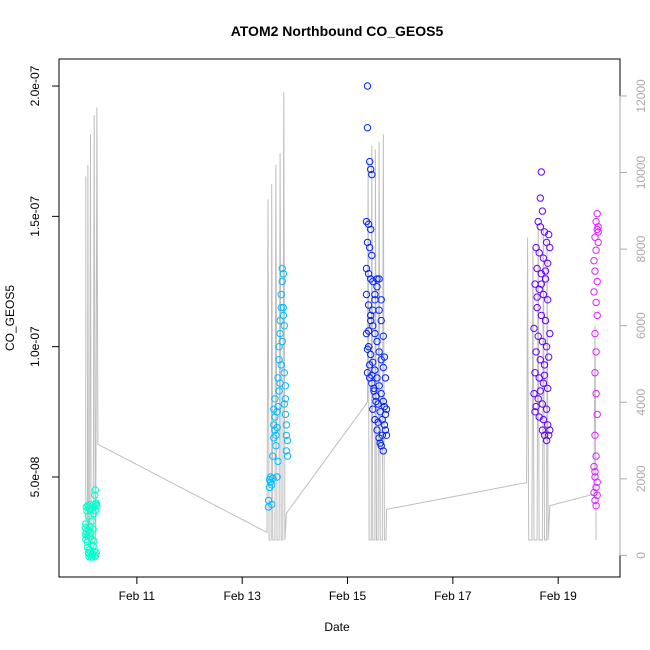 The image size is (650, 650). I want to click on x-axis-label: Date, so click(337, 627).